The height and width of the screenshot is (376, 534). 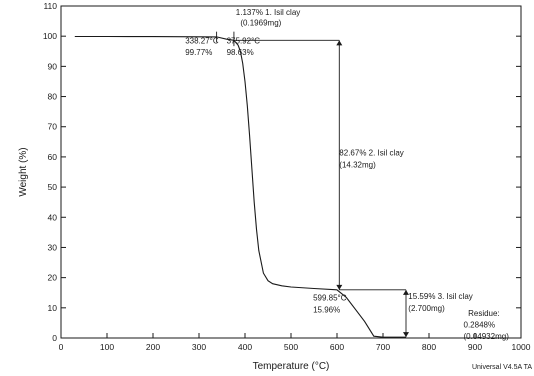 I want to click on annotation-label: (0.04932mg), so click(x=487, y=336).